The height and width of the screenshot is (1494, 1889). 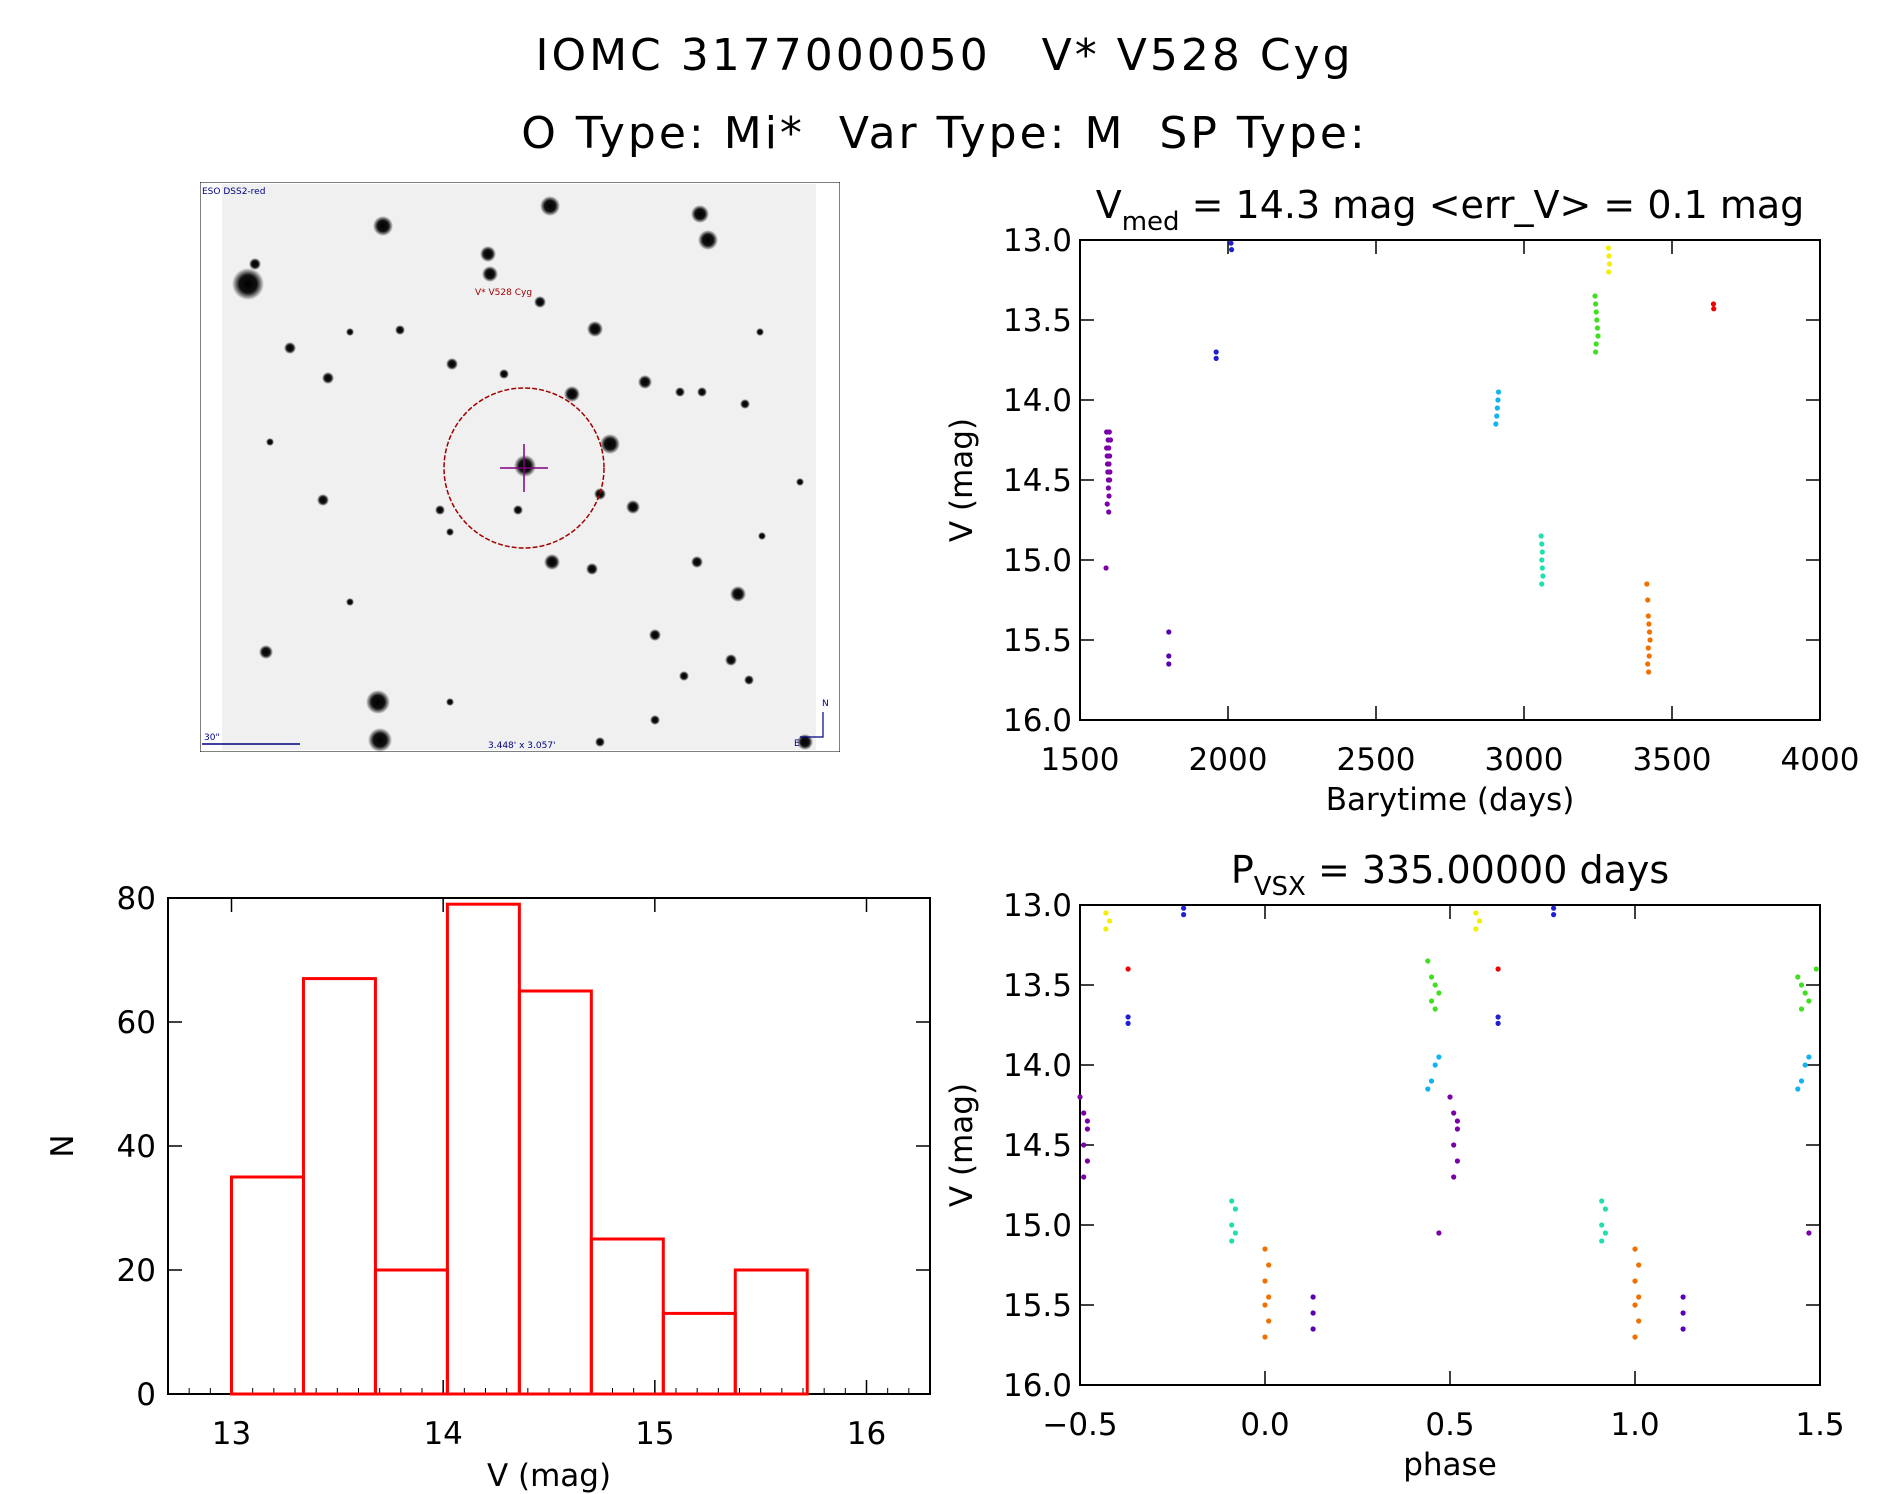 What do you see at coordinates (1450, 1465) in the screenshot?
I see `phased-xlabel: phase` at bounding box center [1450, 1465].